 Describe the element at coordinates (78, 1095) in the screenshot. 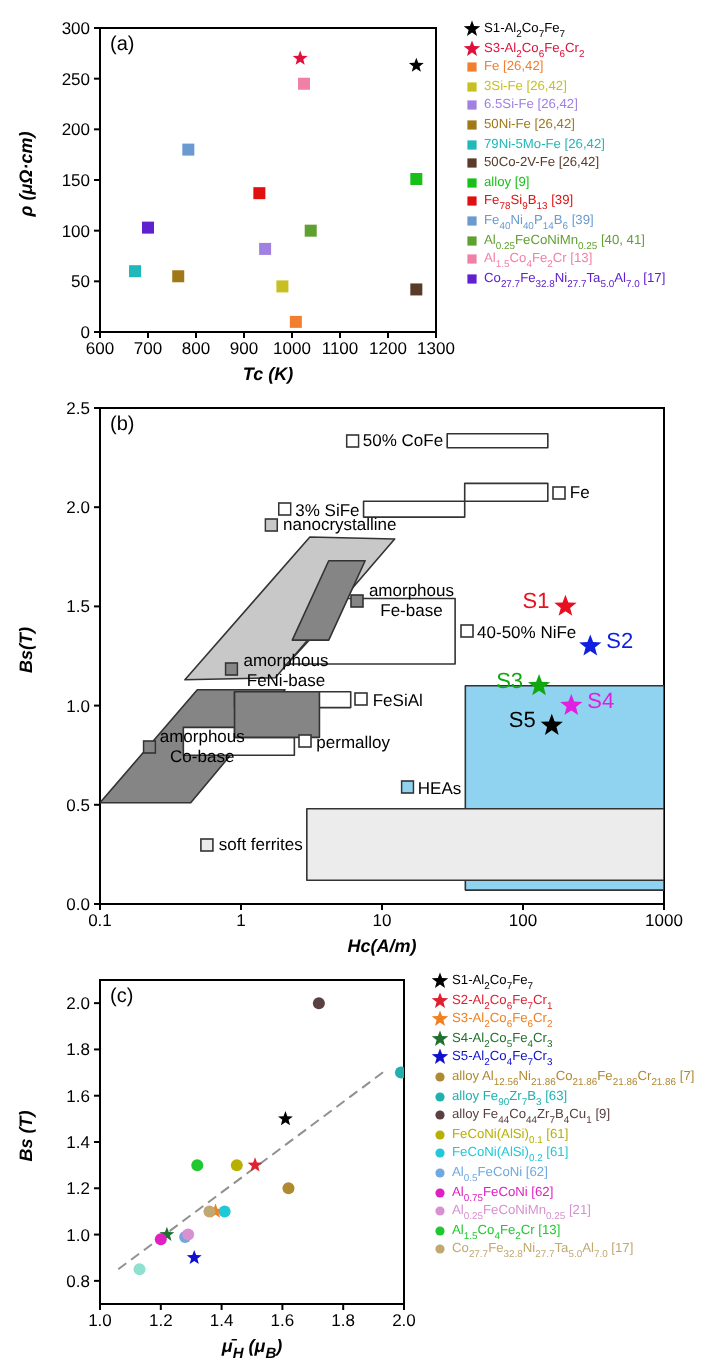

I see `y-tick-label: 1.6` at that location.